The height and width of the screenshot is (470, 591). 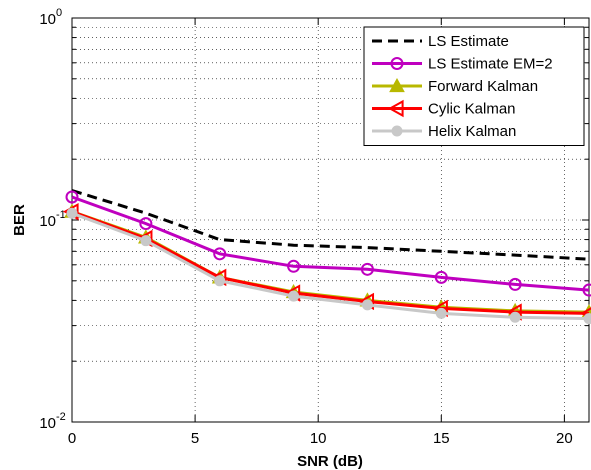 I want to click on x-tick-label: 20, so click(x=564, y=438).